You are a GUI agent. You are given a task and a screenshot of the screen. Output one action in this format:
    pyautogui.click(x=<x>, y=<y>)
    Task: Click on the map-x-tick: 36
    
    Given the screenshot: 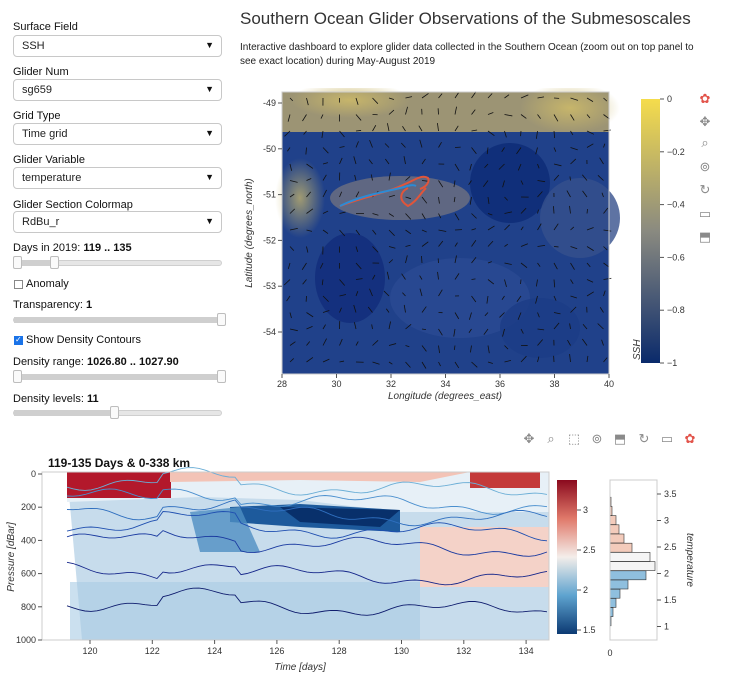 What is the action you would take?
    pyautogui.click(x=500, y=384)
    